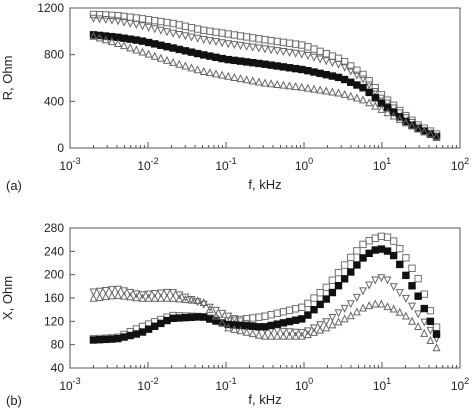 This screenshot has height=411, width=474. What do you see at coordinates (7, 298) in the screenshot?
I see `panel-b-y-axis-label: X, Ohm` at bounding box center [7, 298].